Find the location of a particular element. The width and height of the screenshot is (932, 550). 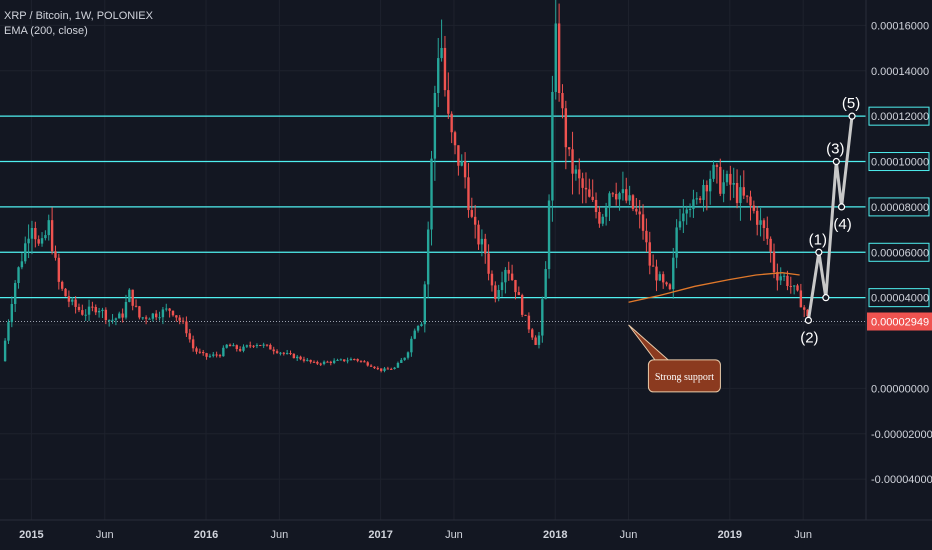

x-tick-label: 2015 is located at coordinates (31, 535).